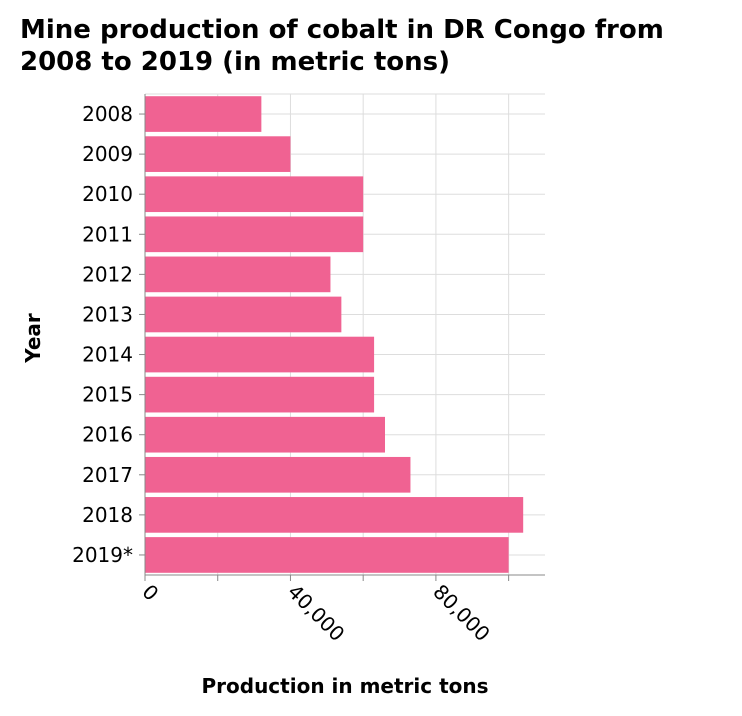  What do you see at coordinates (107, 395) in the screenshot?
I see `y-tick-label: 2015` at bounding box center [107, 395].